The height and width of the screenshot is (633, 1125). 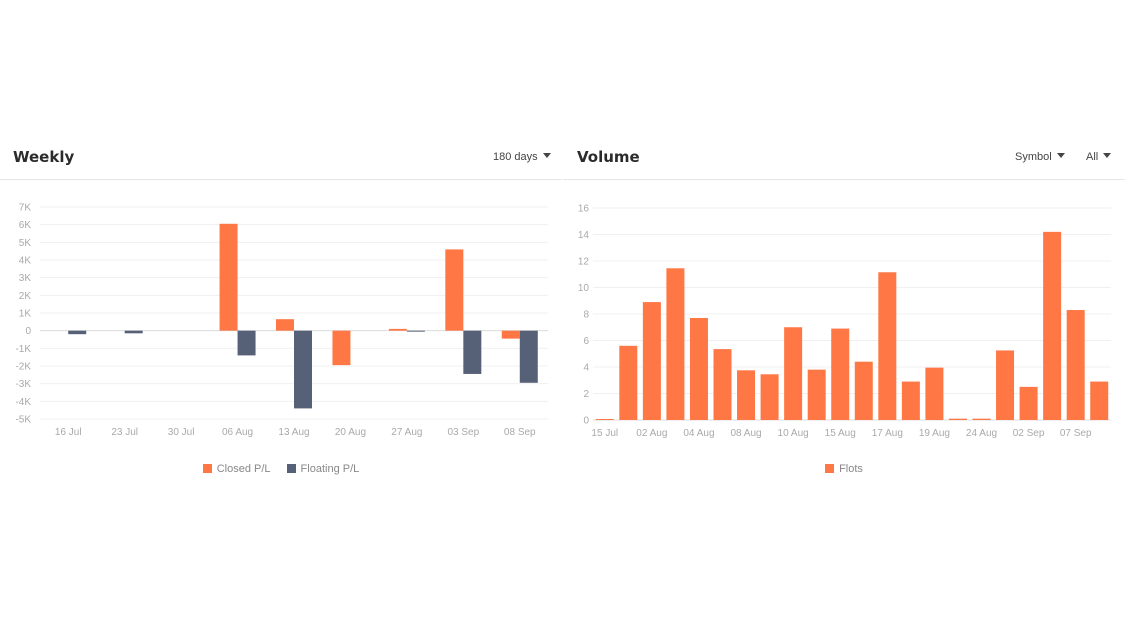 I want to click on y-tick-label: 1K, so click(x=25, y=314).